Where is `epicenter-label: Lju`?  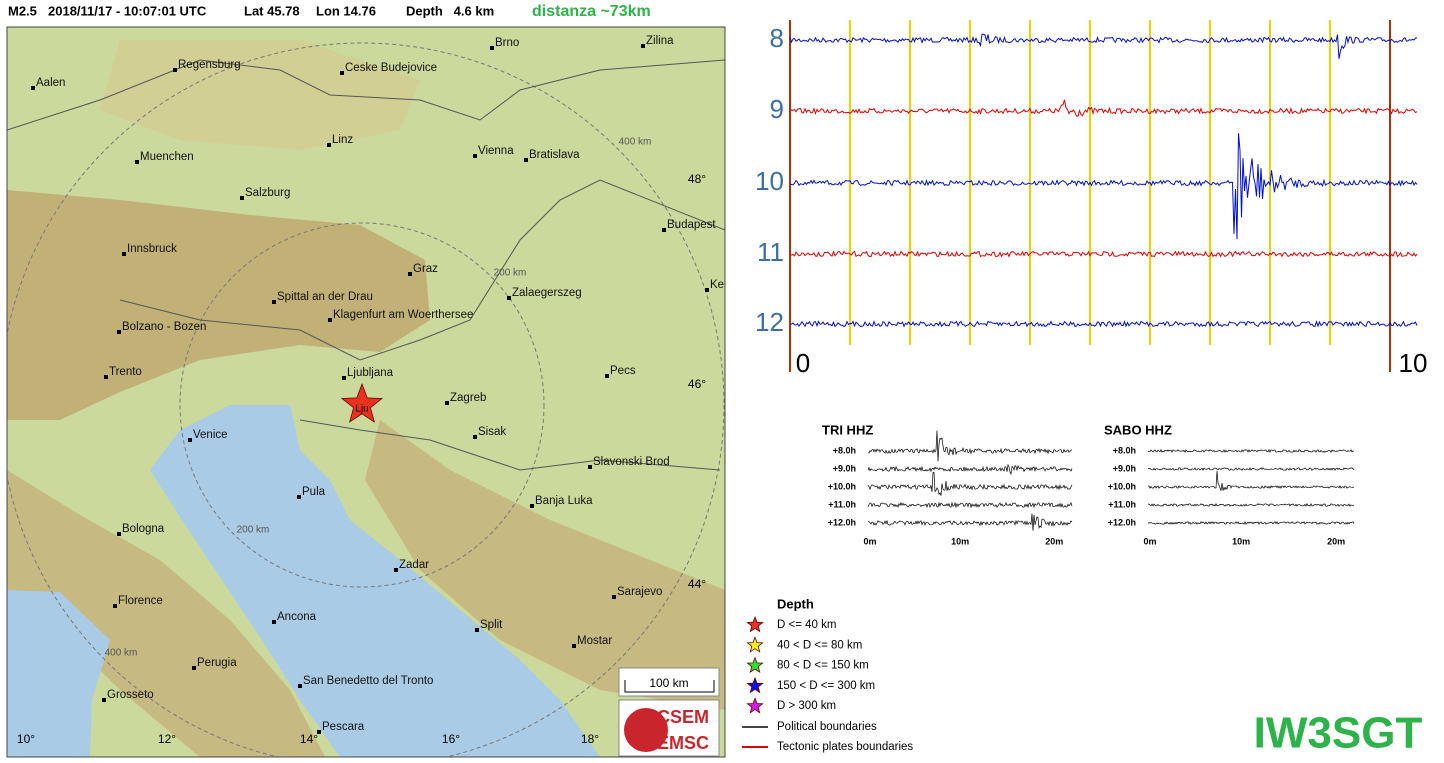
epicenter-label: Lju is located at coordinates (361, 409).